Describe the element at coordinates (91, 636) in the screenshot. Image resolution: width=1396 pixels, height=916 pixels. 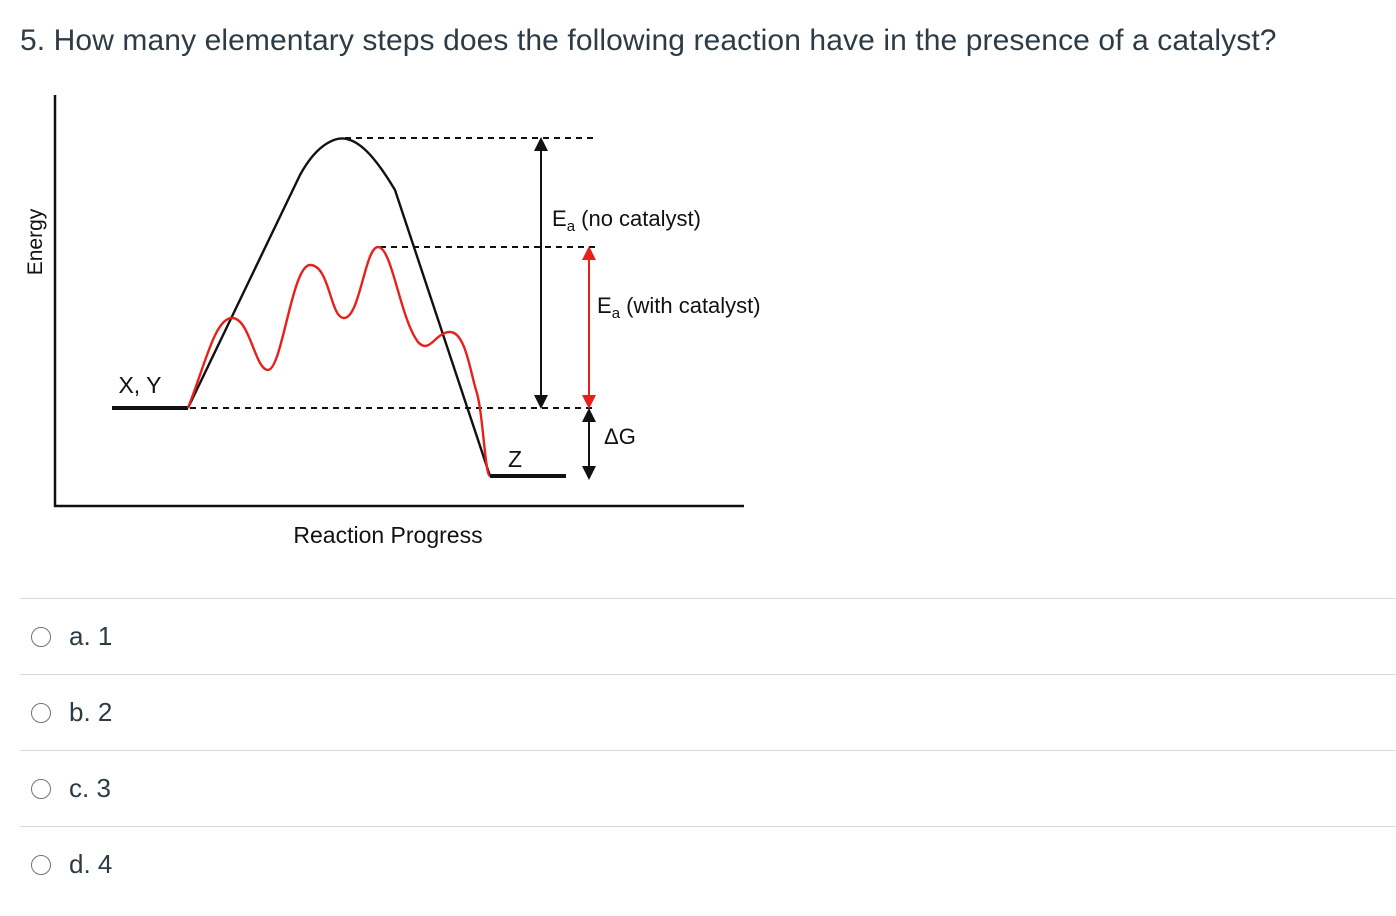
I see `answer-label-a: a. 1` at that location.